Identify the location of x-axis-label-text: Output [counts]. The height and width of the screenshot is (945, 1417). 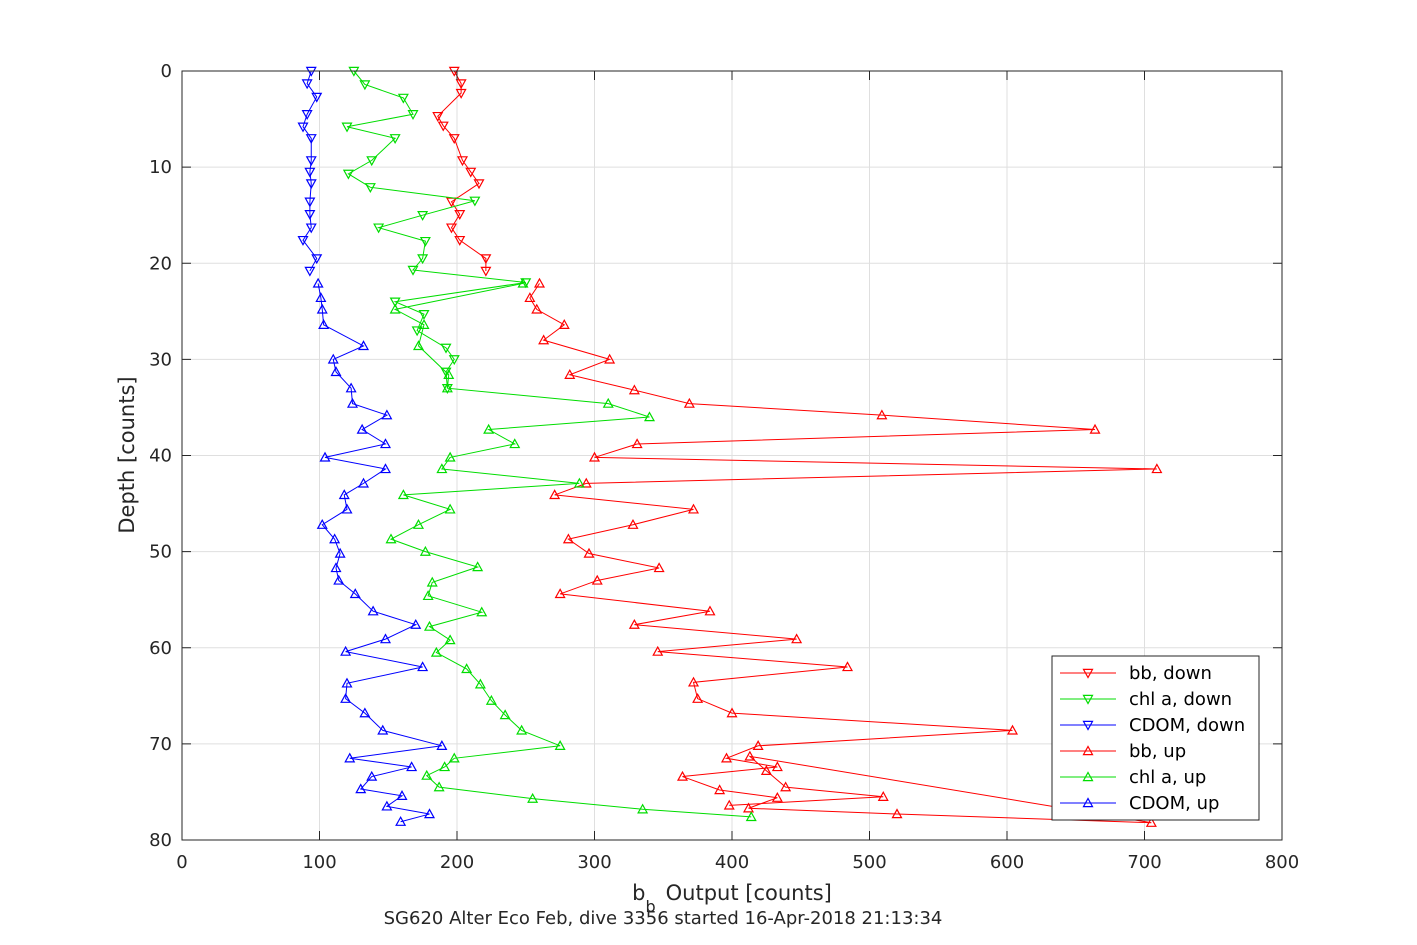
(749, 893).